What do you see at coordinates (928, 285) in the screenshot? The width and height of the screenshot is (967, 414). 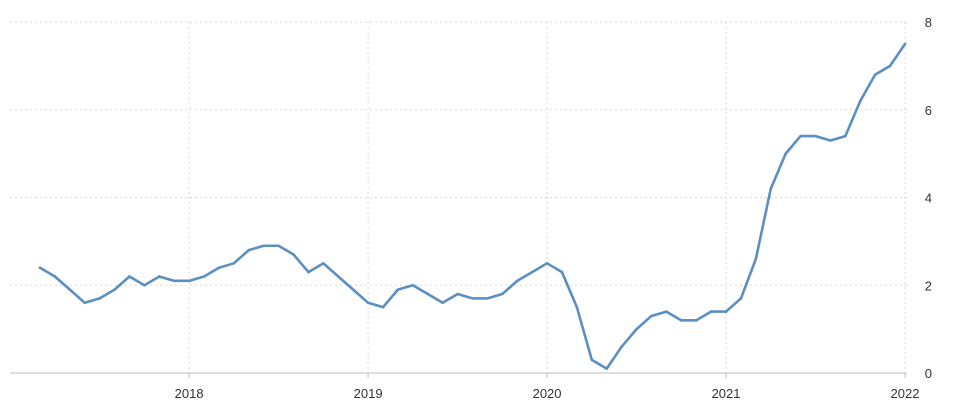 I see `y-tick-label: 2` at bounding box center [928, 285].